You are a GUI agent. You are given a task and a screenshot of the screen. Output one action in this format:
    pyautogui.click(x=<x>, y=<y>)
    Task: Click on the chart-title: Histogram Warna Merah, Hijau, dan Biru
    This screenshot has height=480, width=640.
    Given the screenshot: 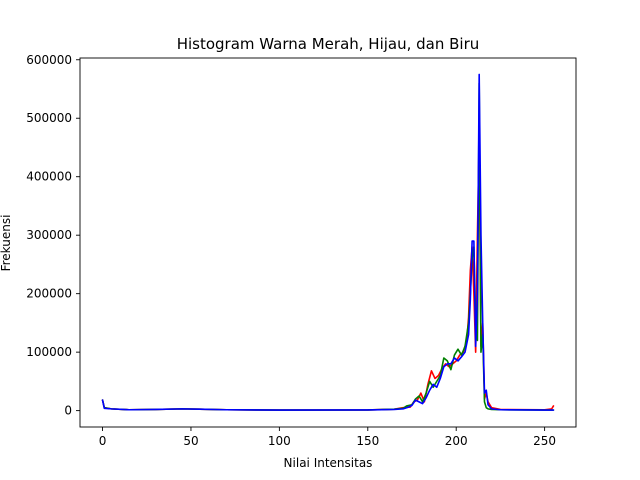 What is the action you would take?
    pyautogui.click(x=328, y=44)
    